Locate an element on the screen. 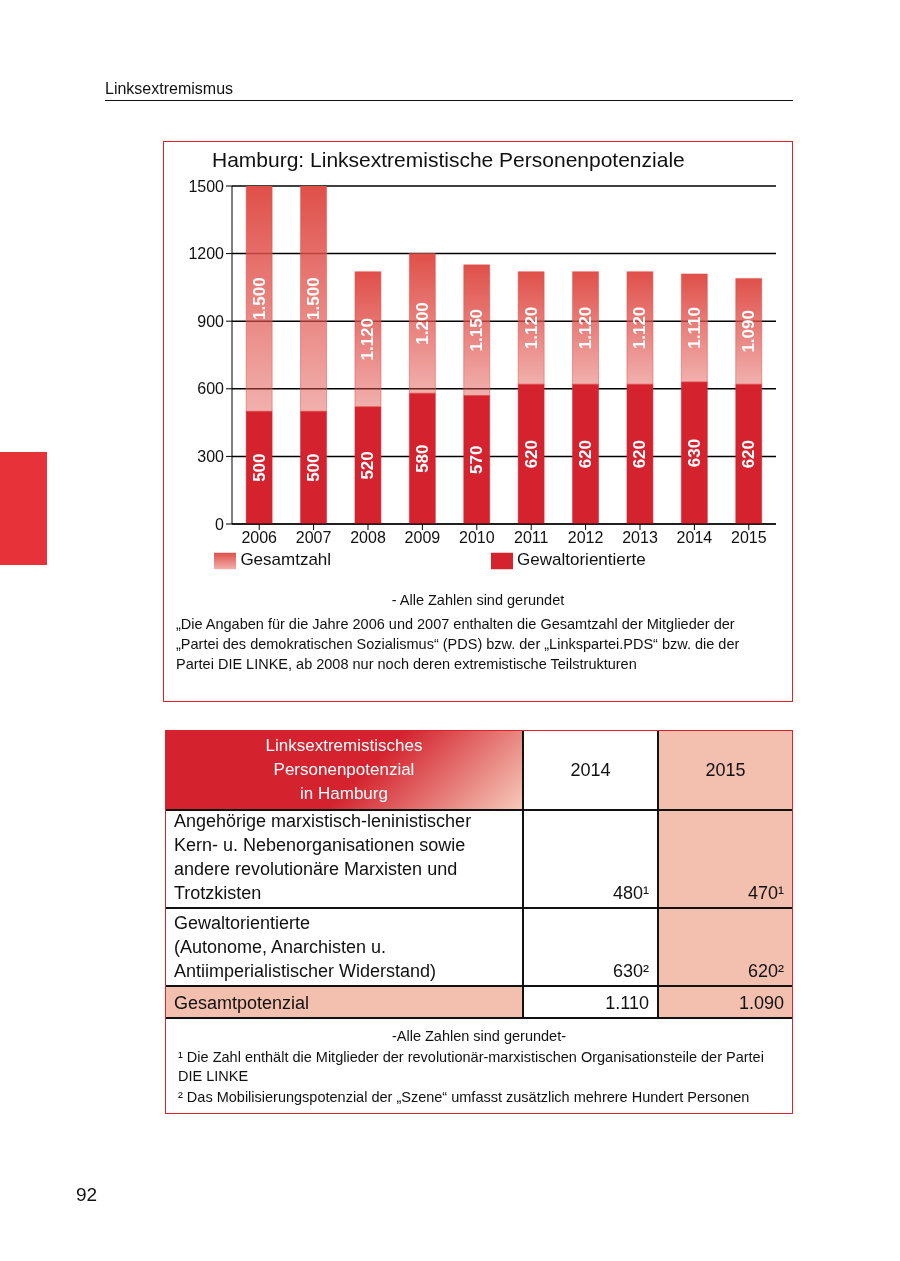  data-label: 630 is located at coordinates (694, 453).